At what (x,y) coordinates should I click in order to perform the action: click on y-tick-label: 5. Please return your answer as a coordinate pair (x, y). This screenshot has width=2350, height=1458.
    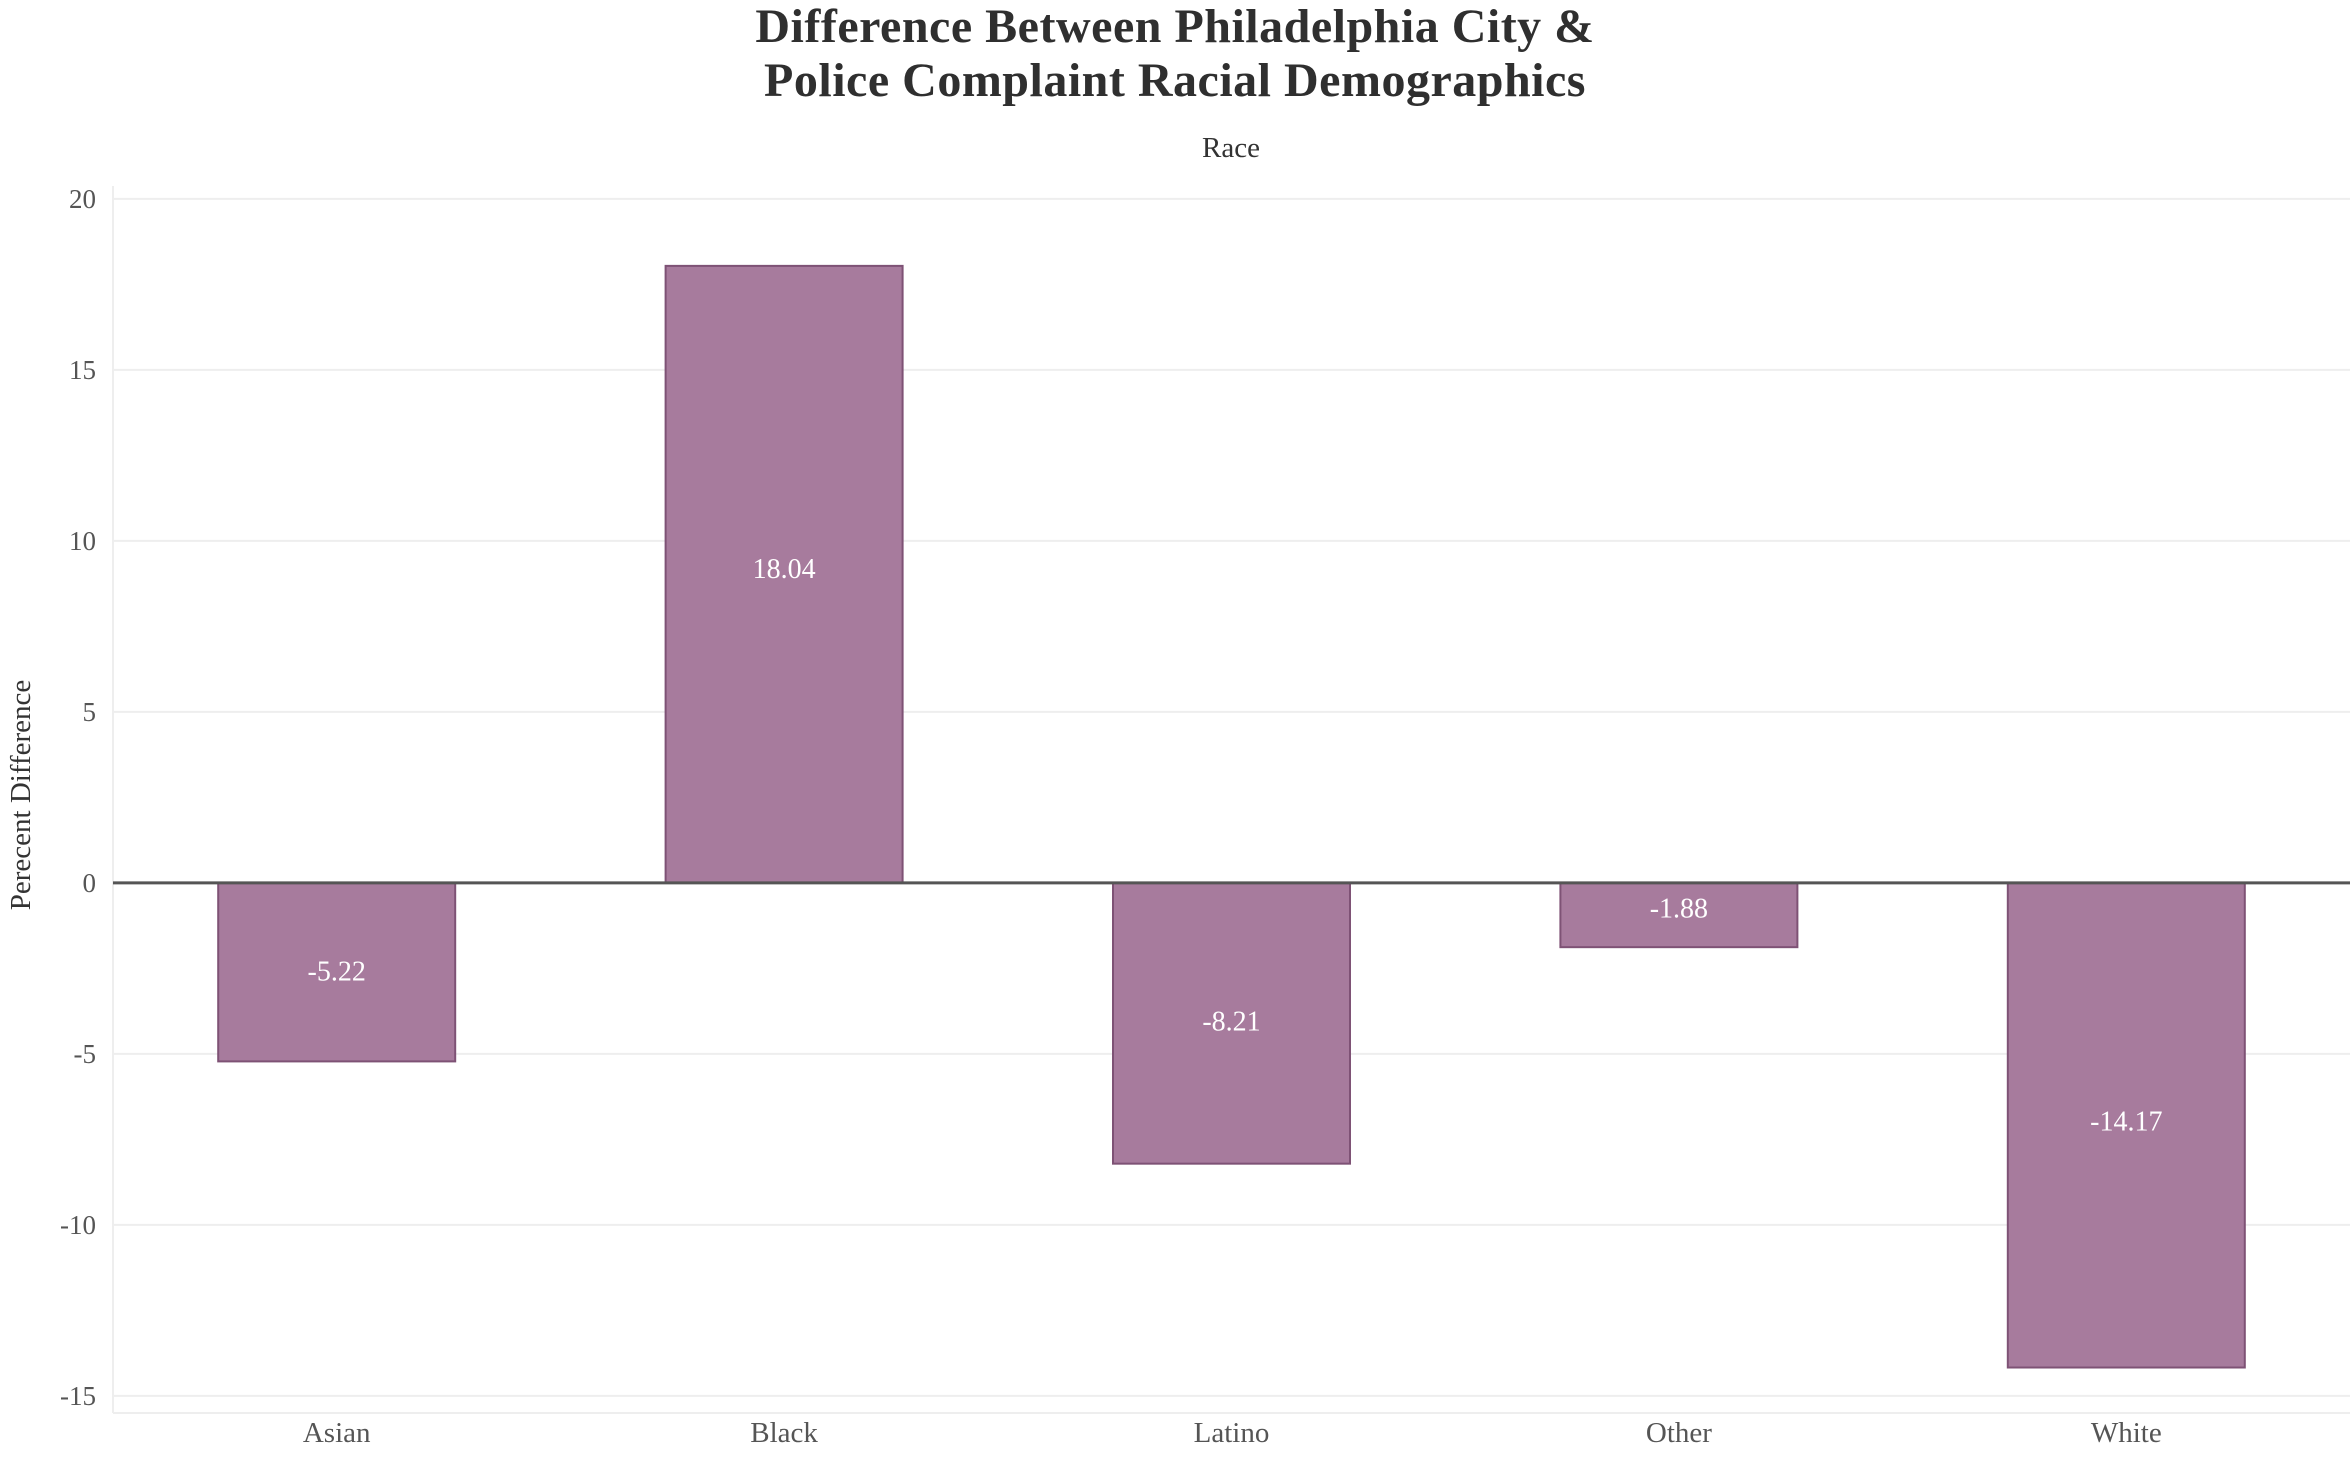
    Looking at the image, I should click on (90, 712).